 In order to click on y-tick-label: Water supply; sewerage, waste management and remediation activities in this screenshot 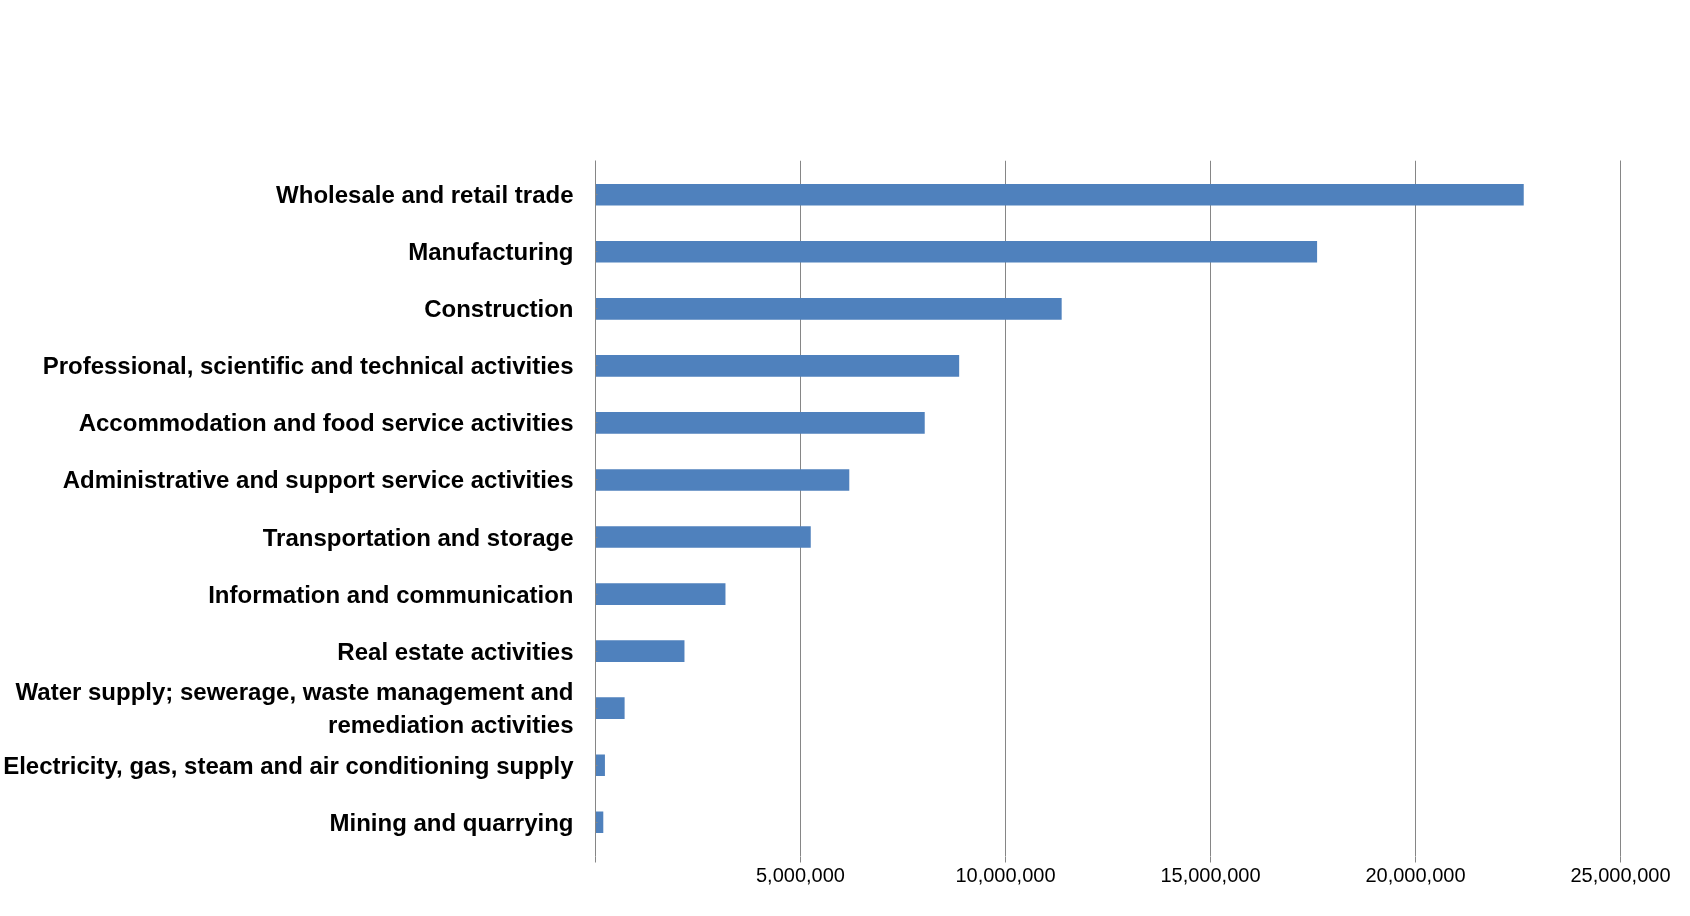, I will do `click(294, 708)`.